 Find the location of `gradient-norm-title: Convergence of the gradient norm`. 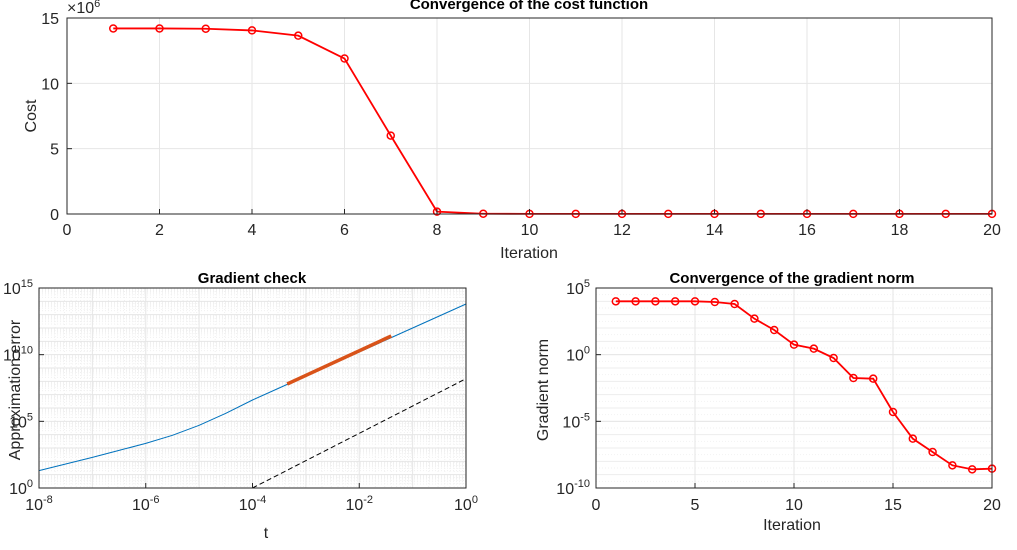

gradient-norm-title: Convergence of the gradient norm is located at coordinates (791, 278).